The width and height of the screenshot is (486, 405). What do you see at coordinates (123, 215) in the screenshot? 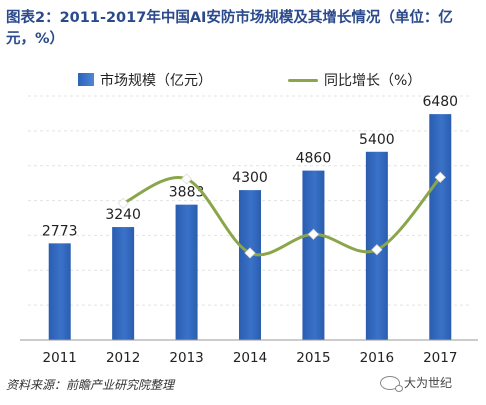
I see `data-label-2012: 3240` at bounding box center [123, 215].